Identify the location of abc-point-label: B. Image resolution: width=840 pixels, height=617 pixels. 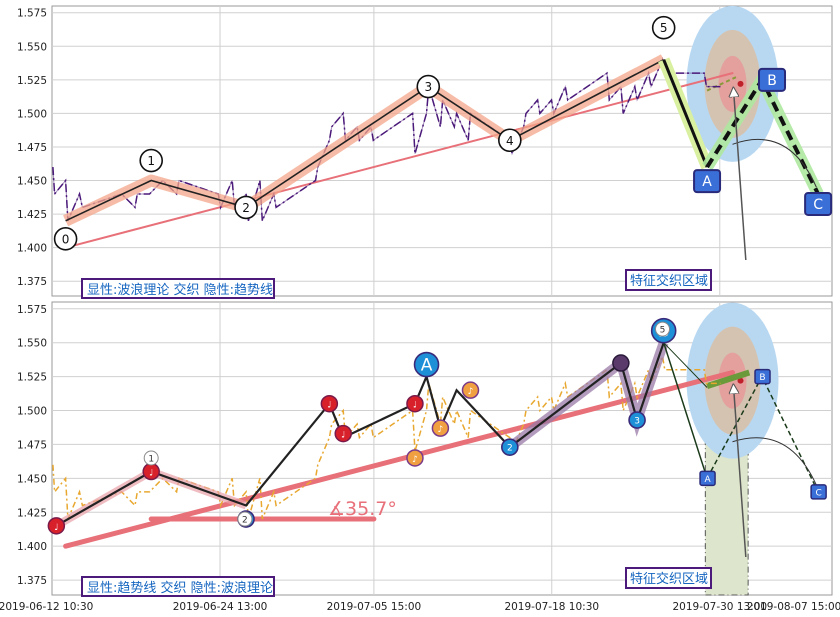
(772, 81).